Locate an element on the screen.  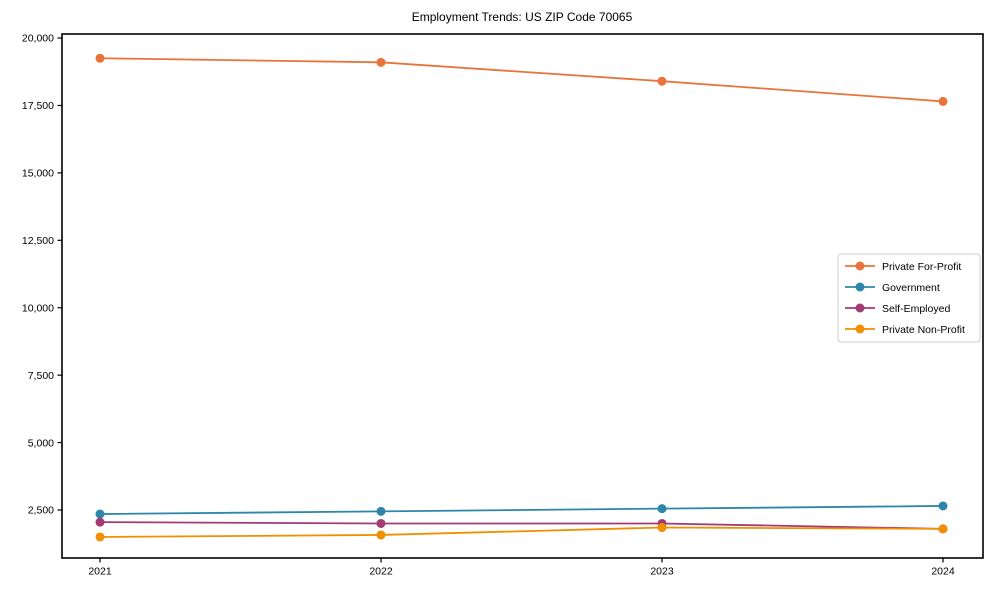
legend-entry-self-employed: Self-Employed is located at coordinates (897, 309).